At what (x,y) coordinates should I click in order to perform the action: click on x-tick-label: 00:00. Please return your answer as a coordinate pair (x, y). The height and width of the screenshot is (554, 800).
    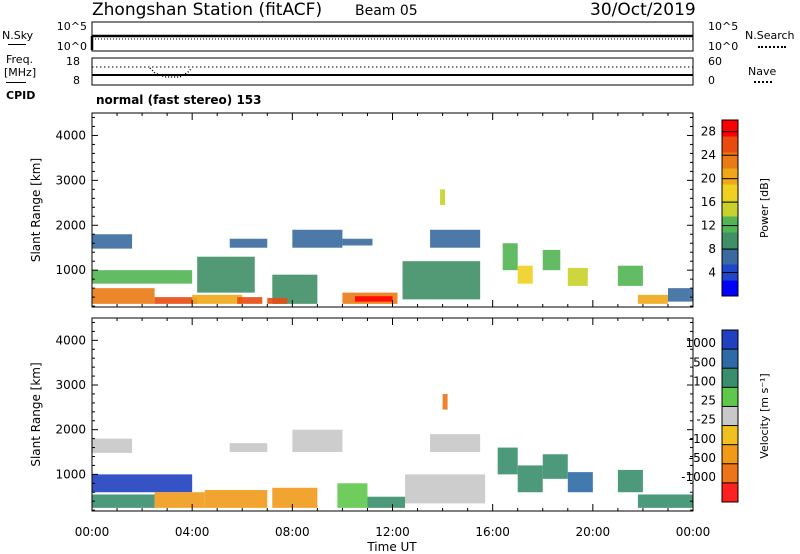
    Looking at the image, I should click on (693, 532).